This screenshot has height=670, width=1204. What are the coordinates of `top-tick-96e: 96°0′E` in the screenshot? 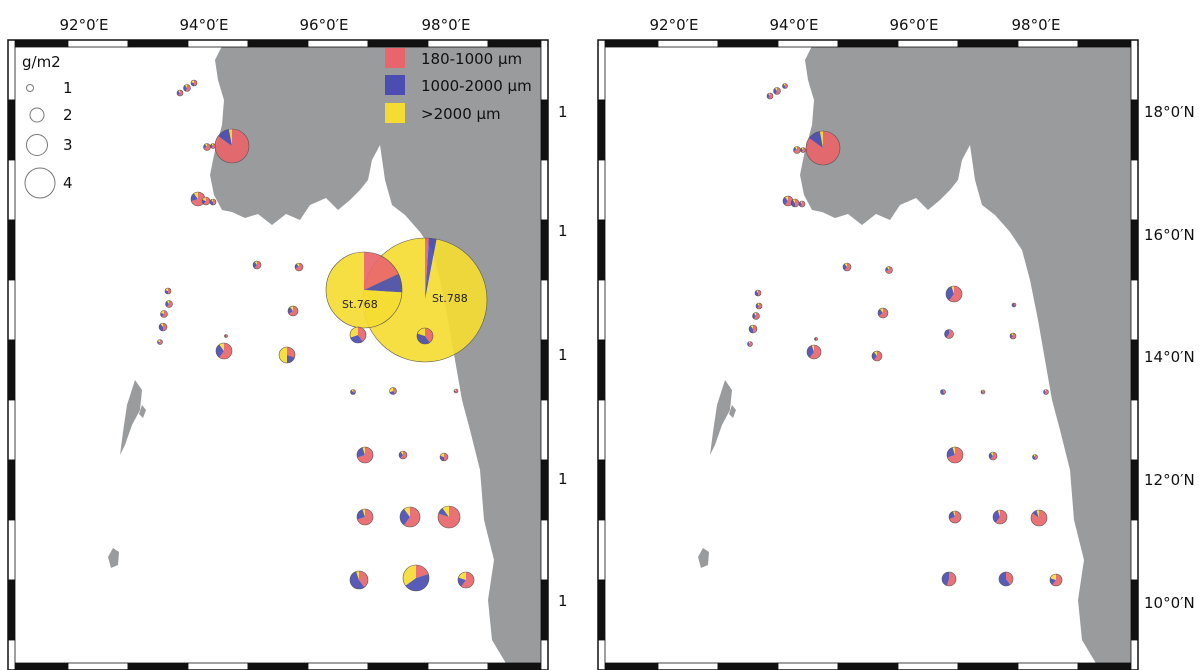 It's located at (913, 25).